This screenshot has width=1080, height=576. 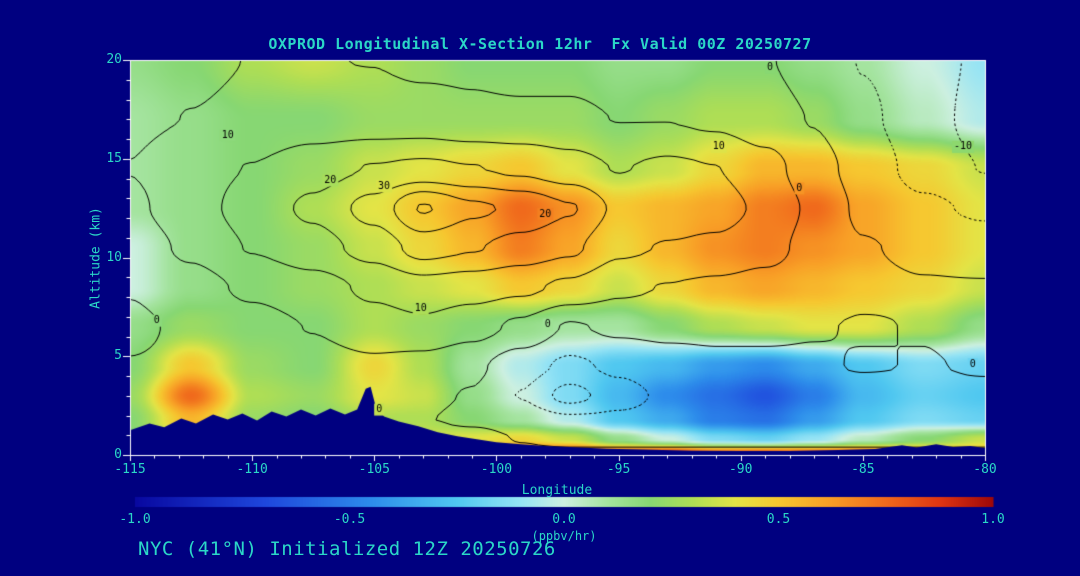 What do you see at coordinates (618, 469) in the screenshot?
I see `x-tick-label: -95` at bounding box center [618, 469].